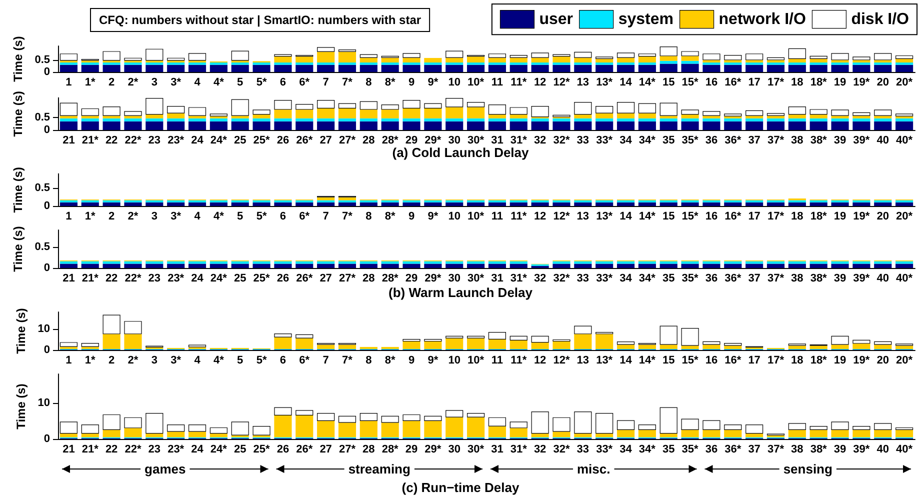 The width and height of the screenshot is (921, 499). I want to click on y-tick-label: 10, so click(44, 402).